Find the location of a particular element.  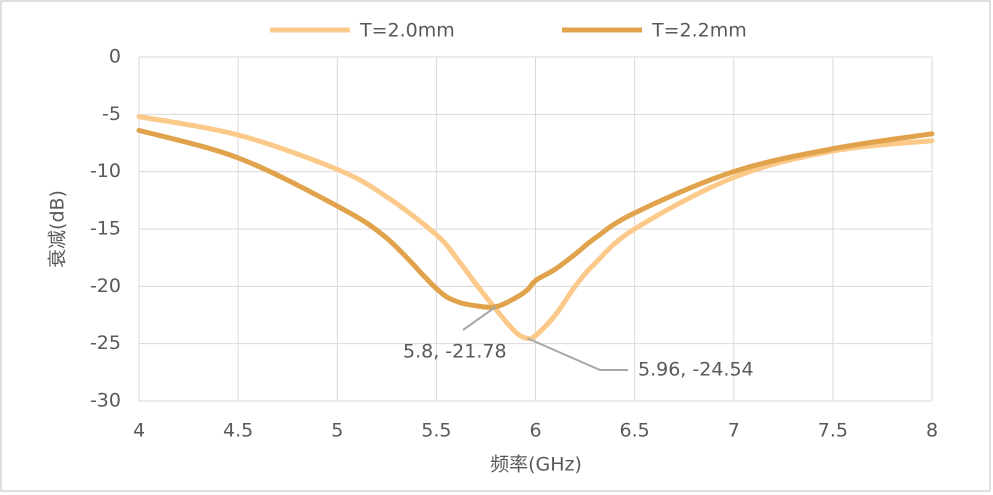

legend-label: T=2.2mm is located at coordinates (699, 31).